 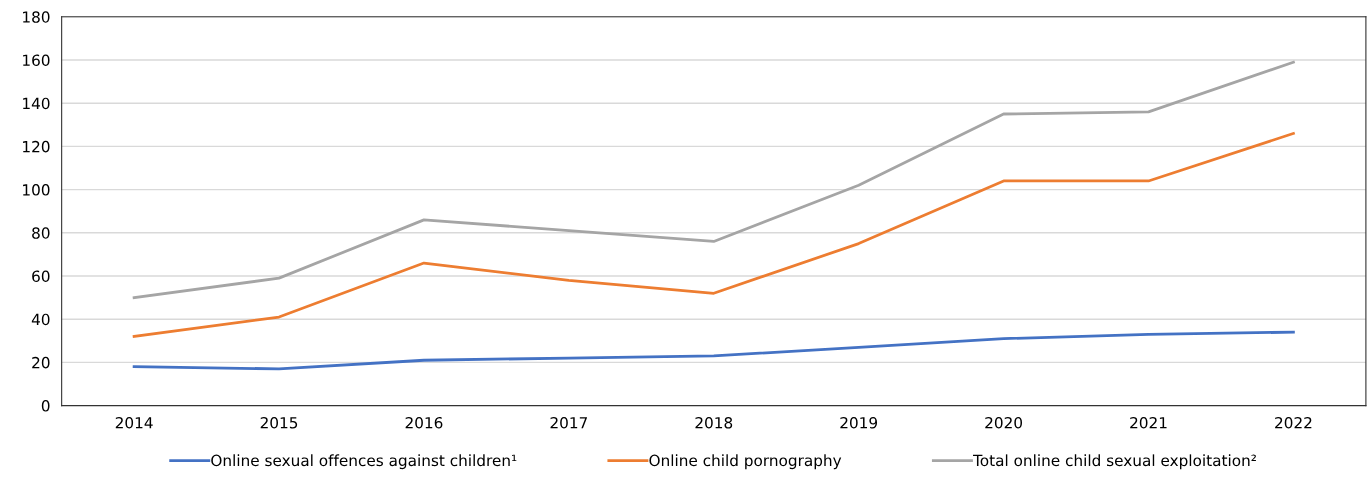 I want to click on y-tick-label: 100, so click(x=36, y=190).